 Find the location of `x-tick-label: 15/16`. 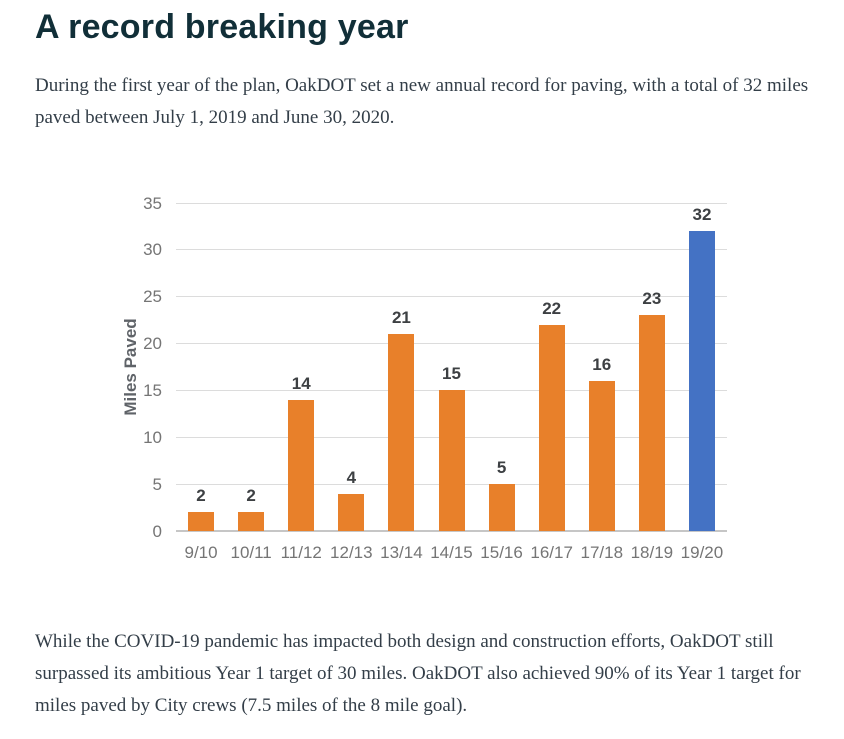

x-tick-label: 15/16 is located at coordinates (501, 552).